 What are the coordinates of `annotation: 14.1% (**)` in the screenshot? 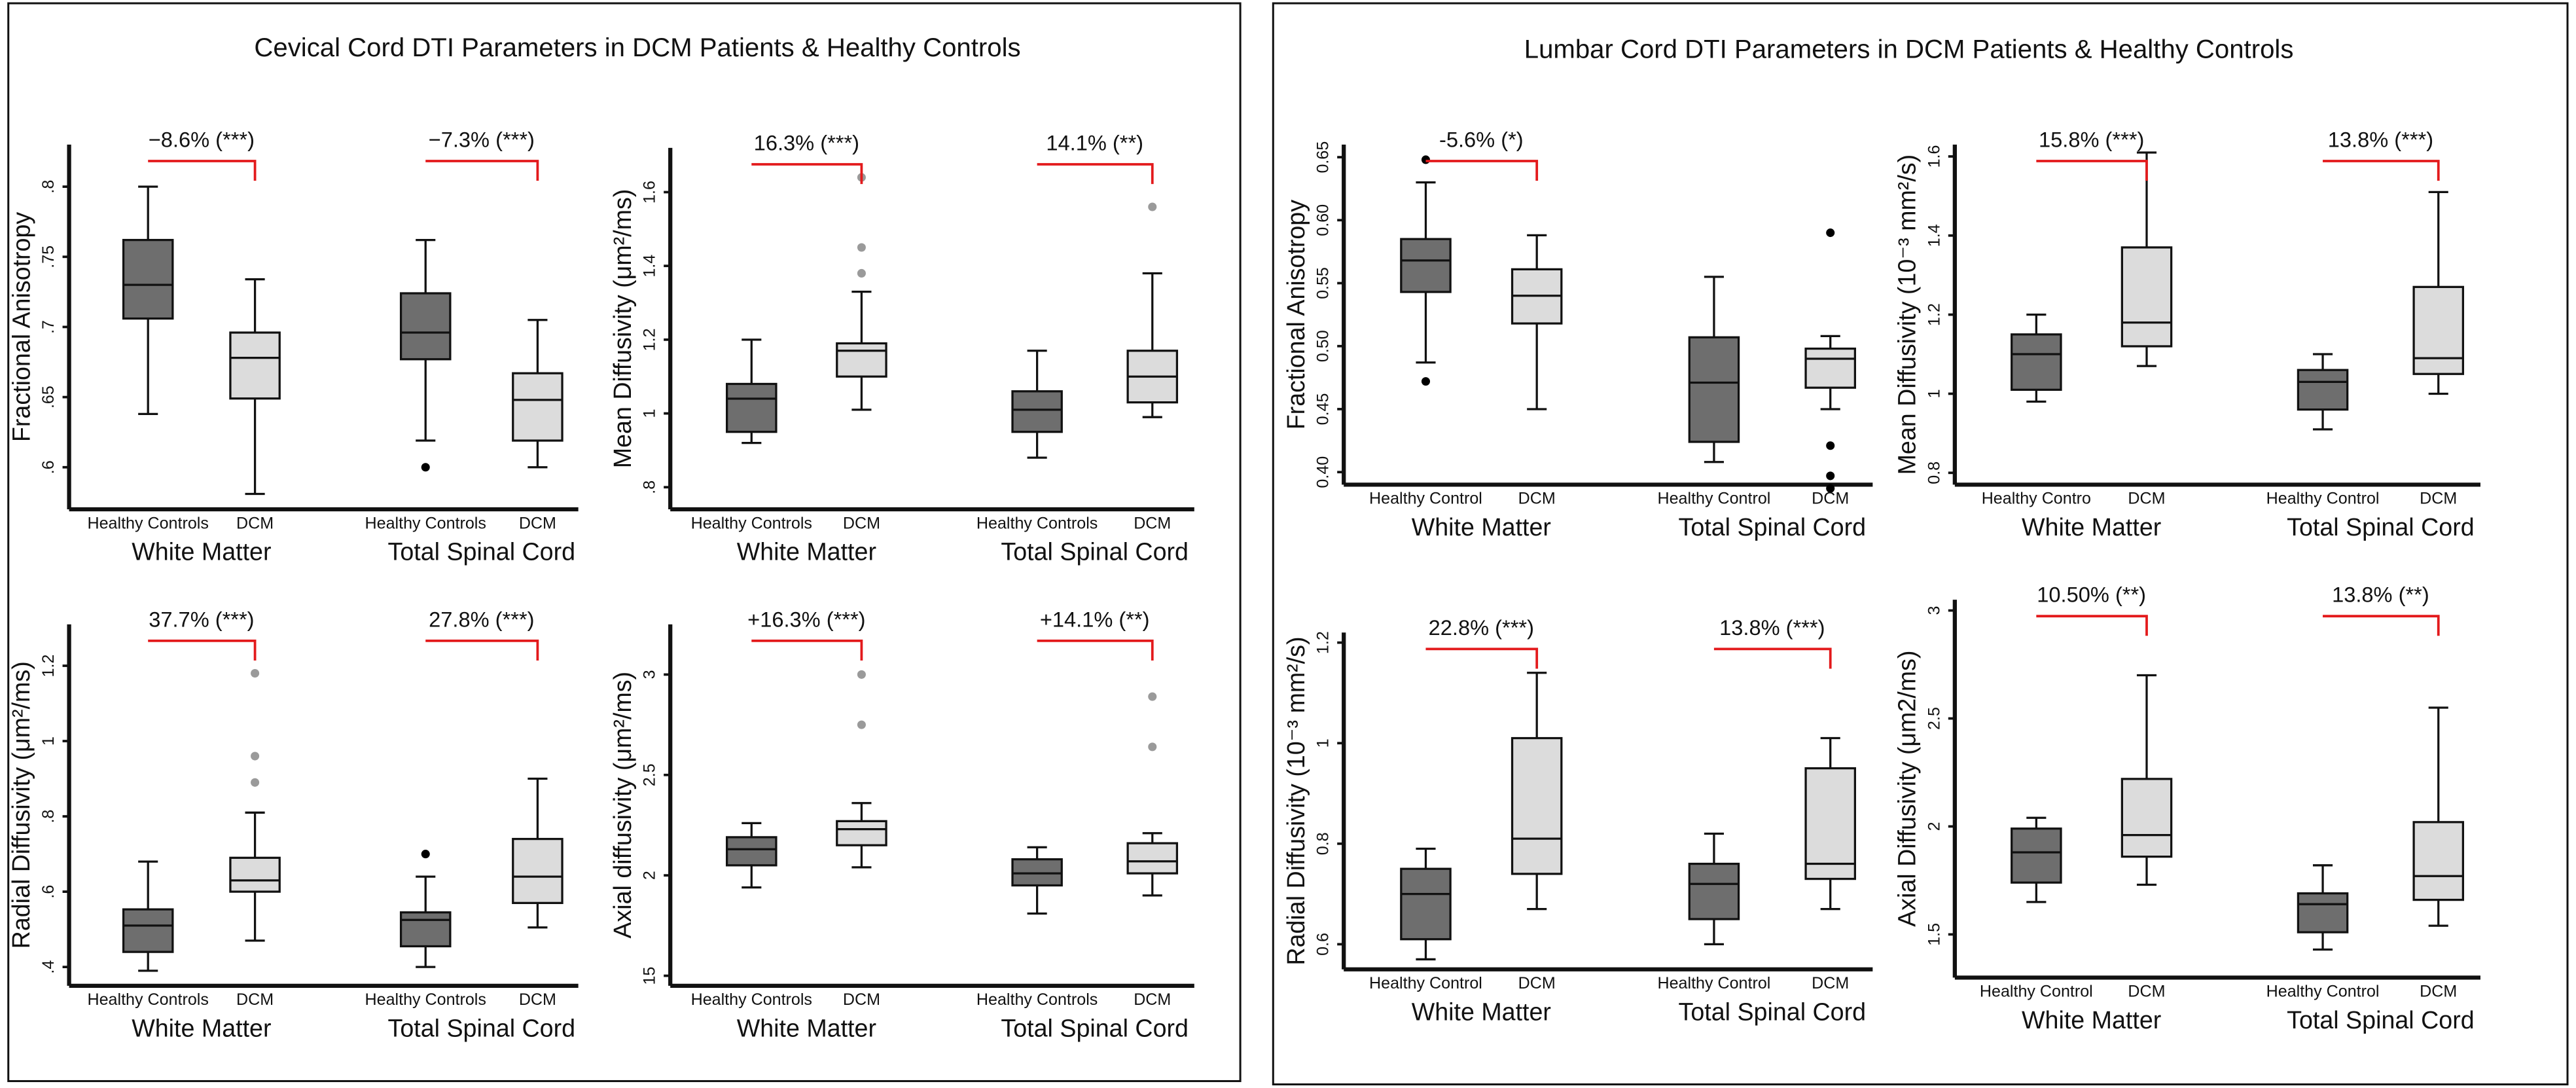 It's located at (1094, 142).